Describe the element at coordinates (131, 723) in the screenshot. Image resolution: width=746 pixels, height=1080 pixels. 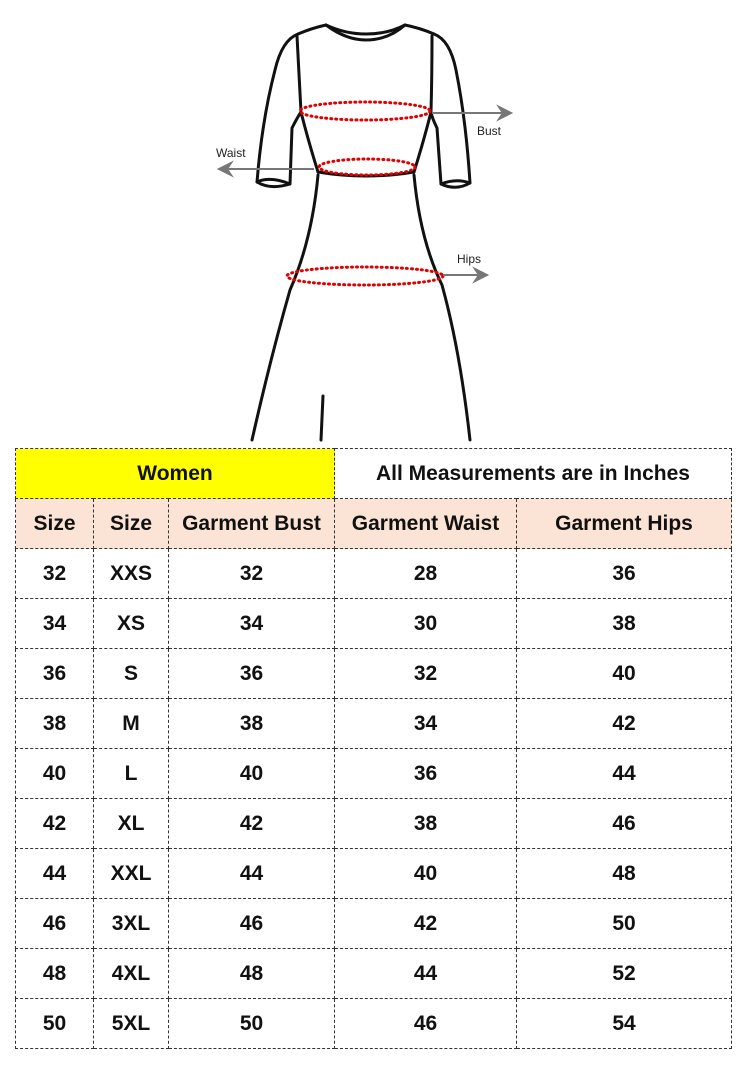
I see `table-cell: M` at that location.